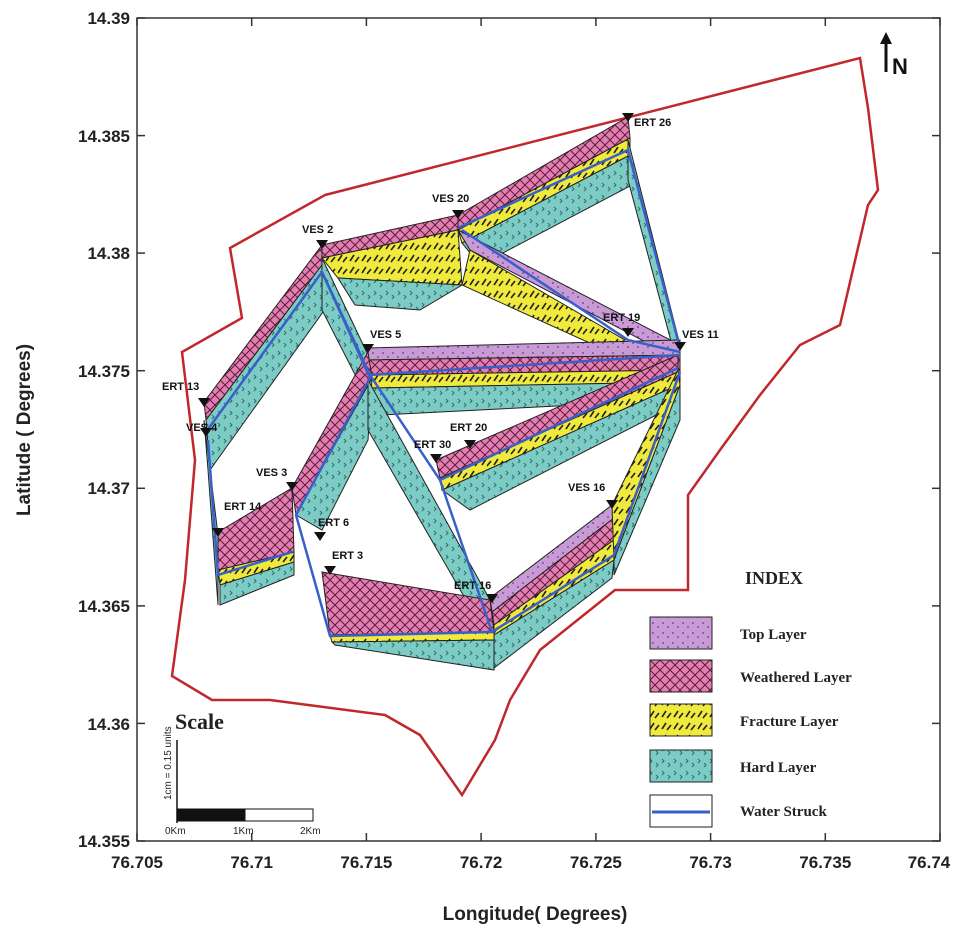 The width and height of the screenshot is (959, 932). Describe the element at coordinates (472, 586) in the screenshot. I see `svg-text: ERT 16` at that location.